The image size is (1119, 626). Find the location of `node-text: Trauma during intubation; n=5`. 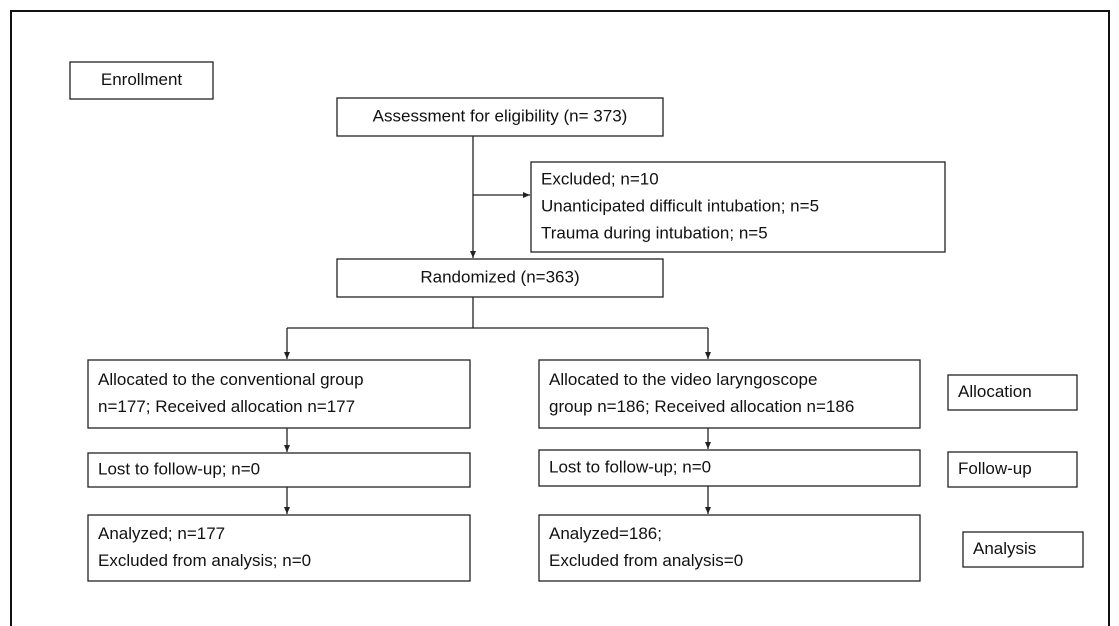

node-text: Trauma during intubation; n=5 is located at coordinates (654, 232).